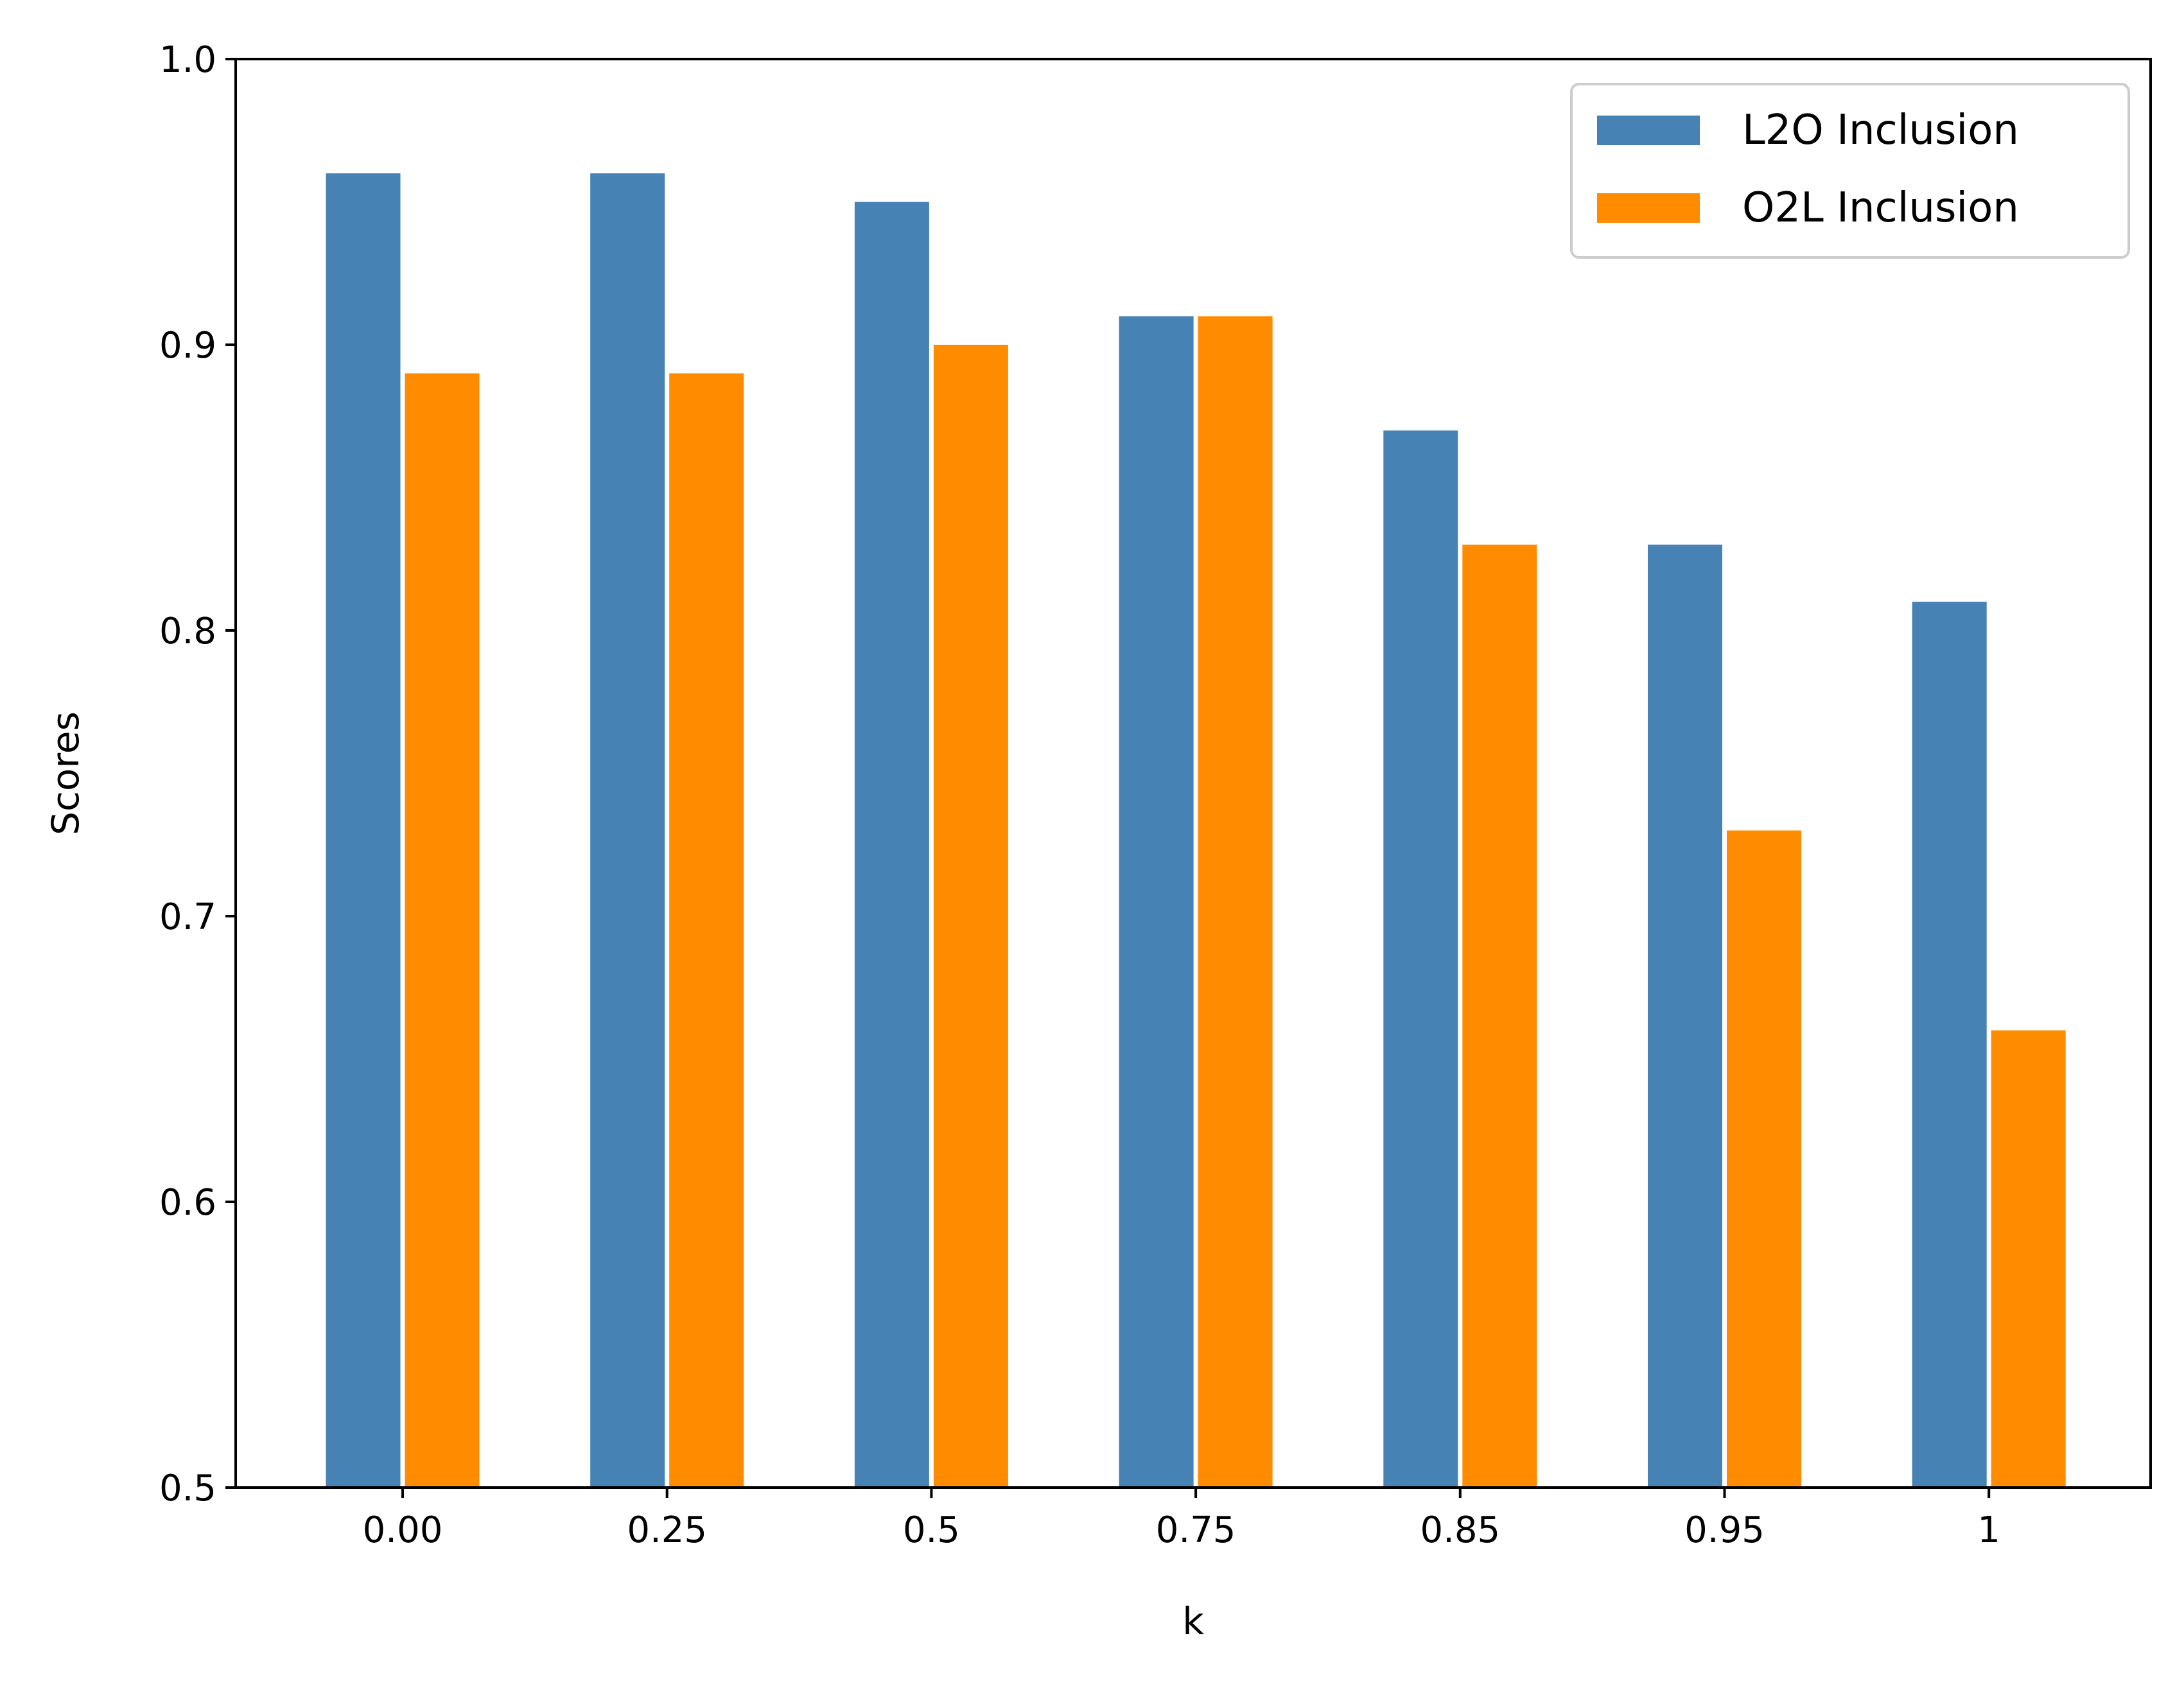  What do you see at coordinates (187, 1488) in the screenshot?
I see `y-tick-label: 0.5` at bounding box center [187, 1488].